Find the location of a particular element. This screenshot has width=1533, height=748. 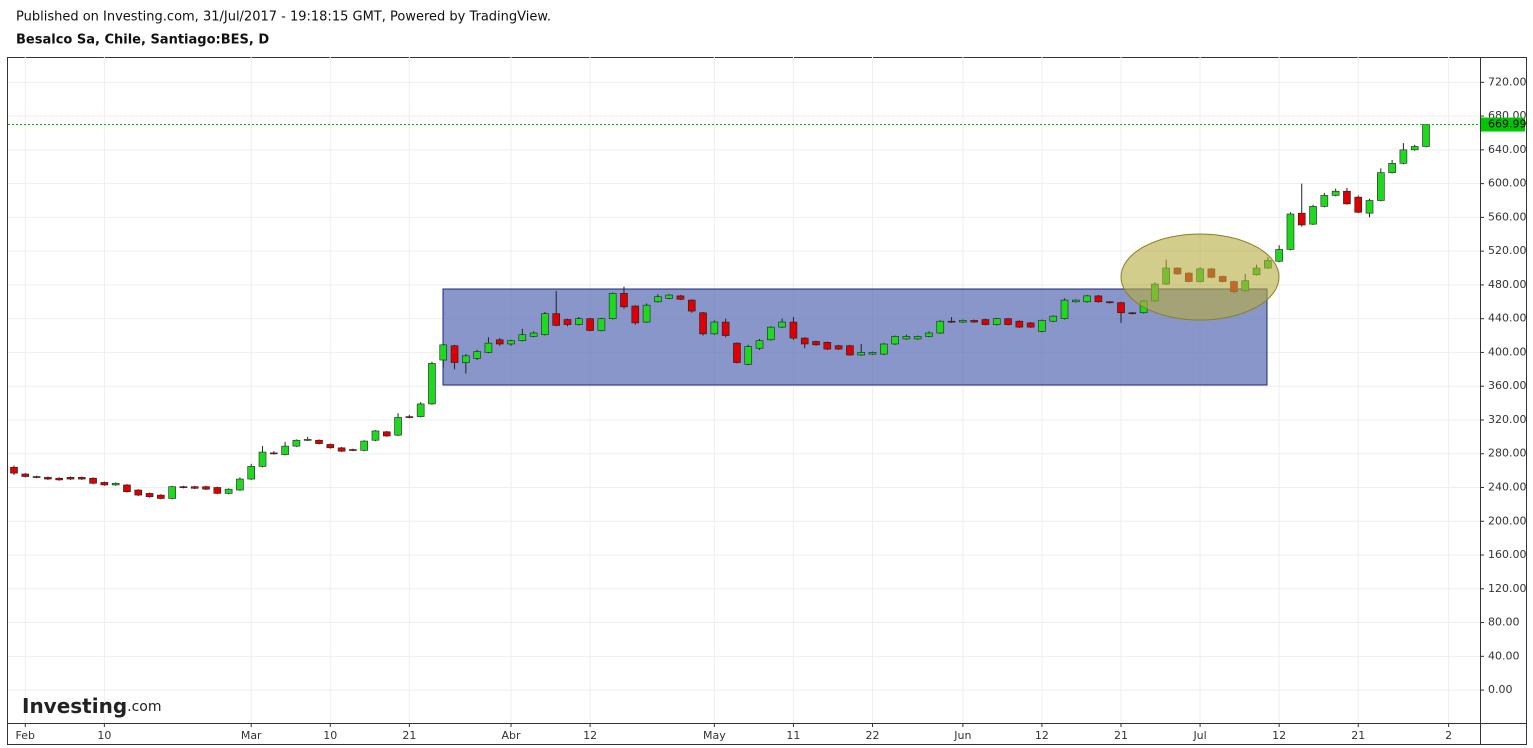

y-tick-label: 0.00 is located at coordinates (1500, 689).